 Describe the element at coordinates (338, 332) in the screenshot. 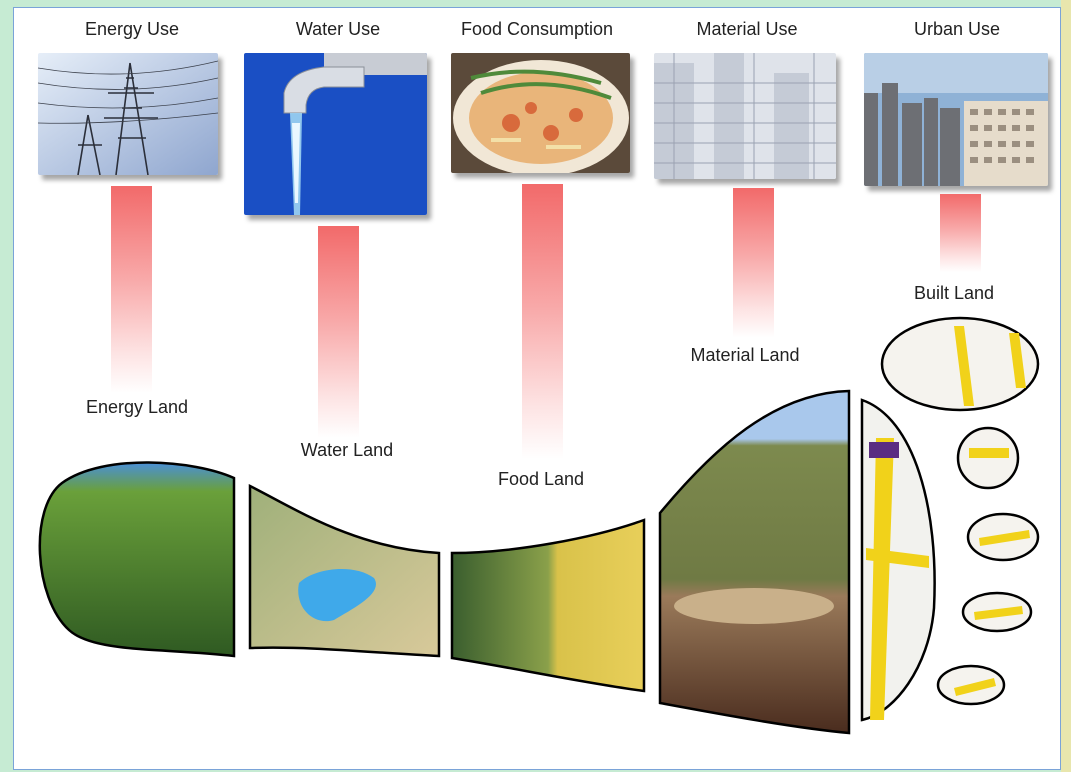

I see `water-bar` at that location.